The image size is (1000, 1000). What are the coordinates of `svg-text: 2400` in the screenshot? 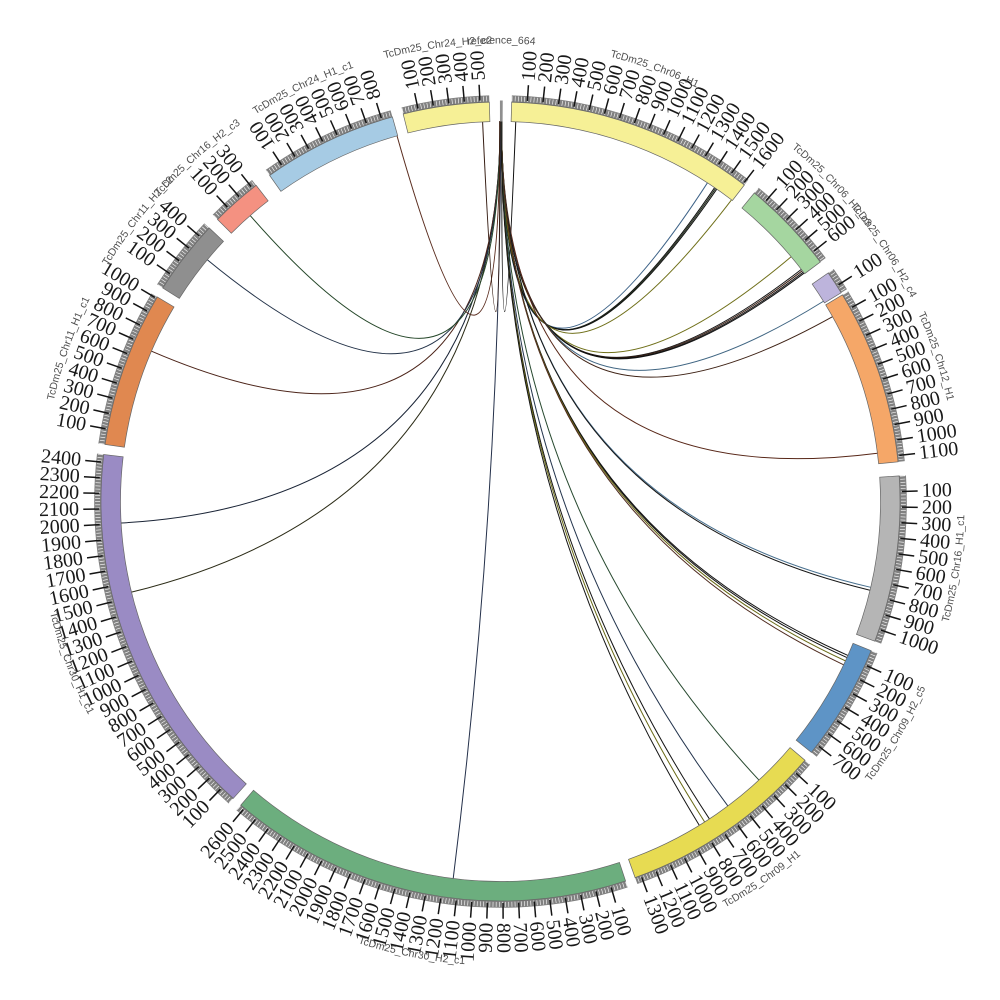 It's located at (61, 458).